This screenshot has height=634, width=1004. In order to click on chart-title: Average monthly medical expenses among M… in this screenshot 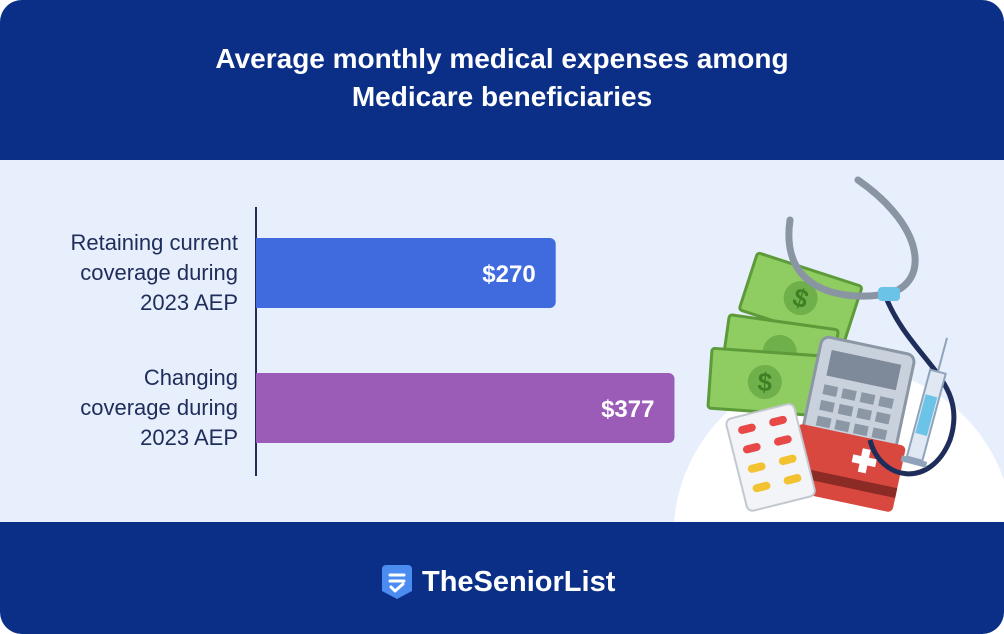, I will do `click(502, 77)`.